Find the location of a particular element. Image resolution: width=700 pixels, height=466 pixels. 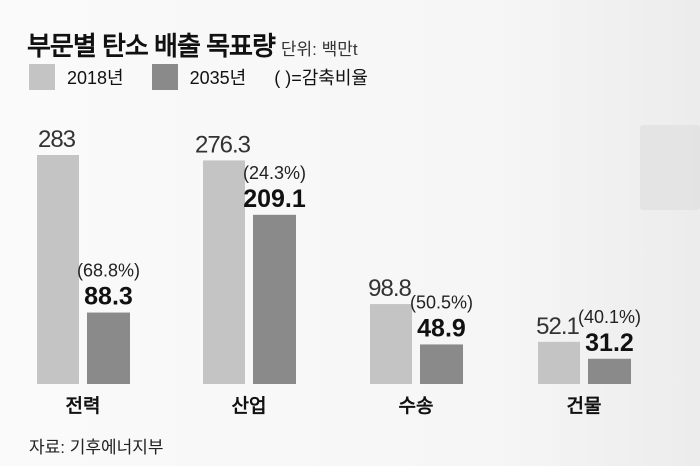

unit-label: 단위: 백만t is located at coordinates (319, 49).